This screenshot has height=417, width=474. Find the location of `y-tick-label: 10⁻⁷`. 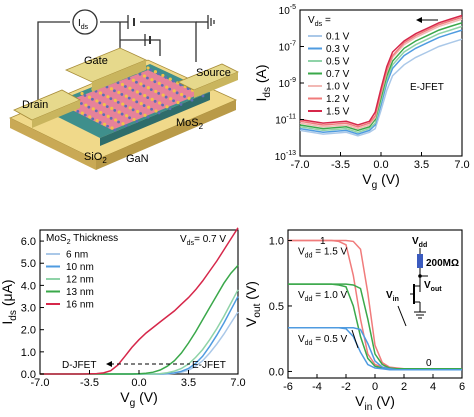

y-tick-label: 10⁻⁷ is located at coordinates (287, 47).